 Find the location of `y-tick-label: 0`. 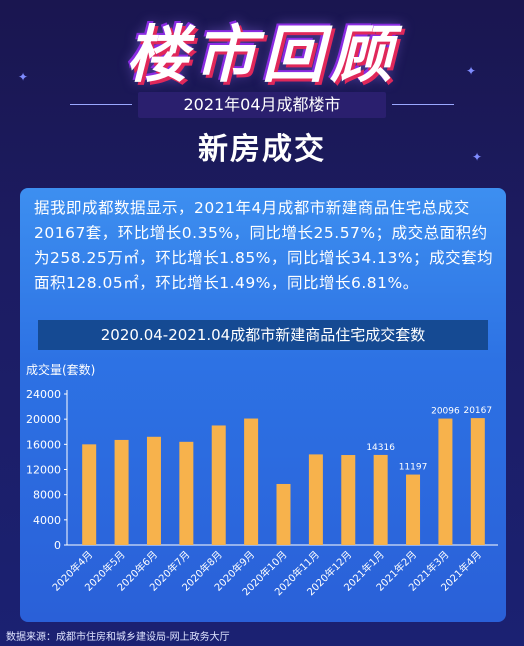

y-tick-label: 0 is located at coordinates (57, 545).